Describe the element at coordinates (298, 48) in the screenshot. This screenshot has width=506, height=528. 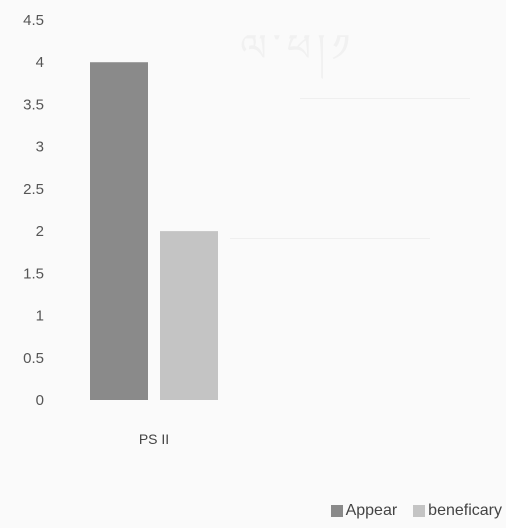
I see `show-through-text: ལ་ཕ།༡` at that location.